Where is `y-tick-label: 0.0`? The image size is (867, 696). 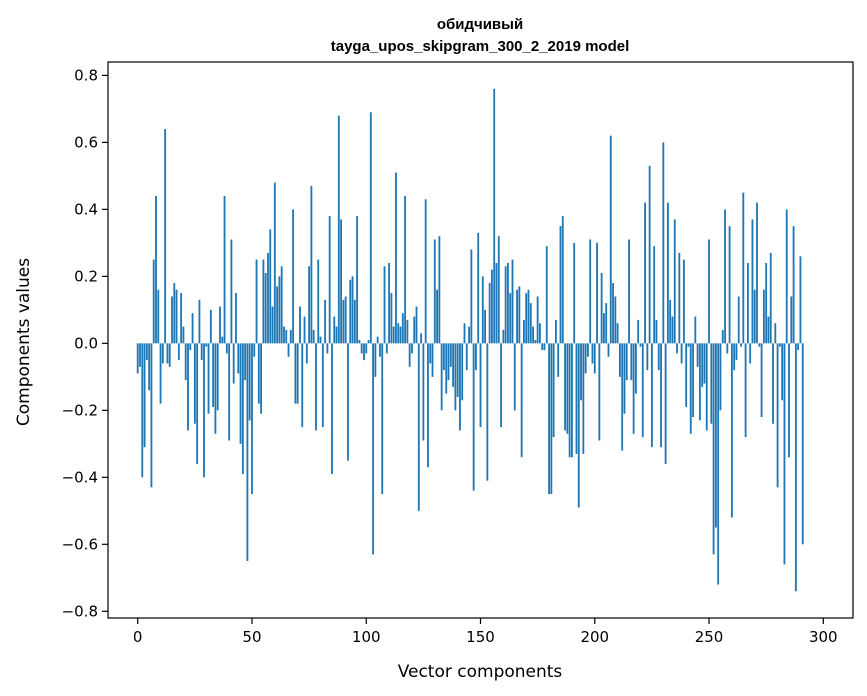 y-tick-label: 0.0 is located at coordinates (86, 343).